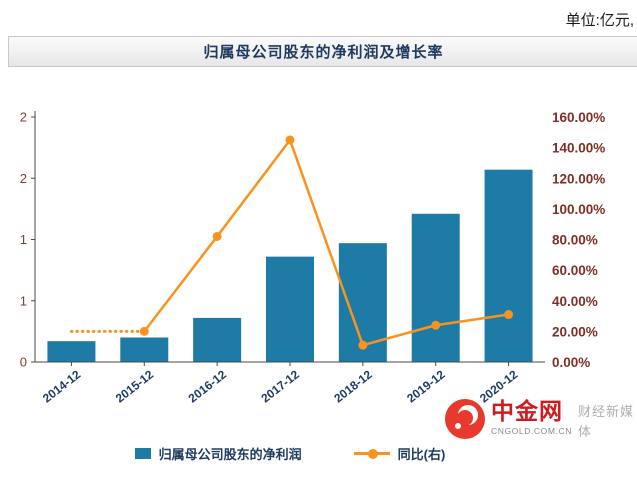 The width and height of the screenshot is (637, 477). What do you see at coordinates (135, 386) in the screenshot?
I see `x-tick-label-2015-12: 2015-12` at bounding box center [135, 386].